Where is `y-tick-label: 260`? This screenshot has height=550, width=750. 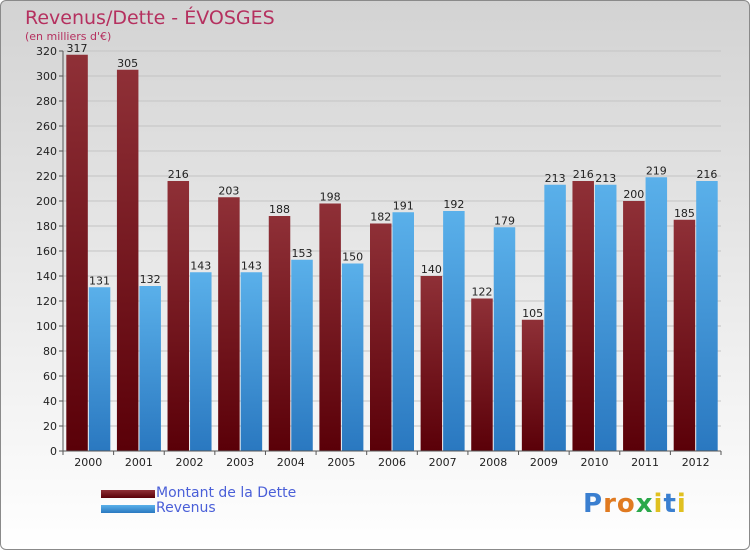
y-tick-label: 260 is located at coordinates (46, 126).